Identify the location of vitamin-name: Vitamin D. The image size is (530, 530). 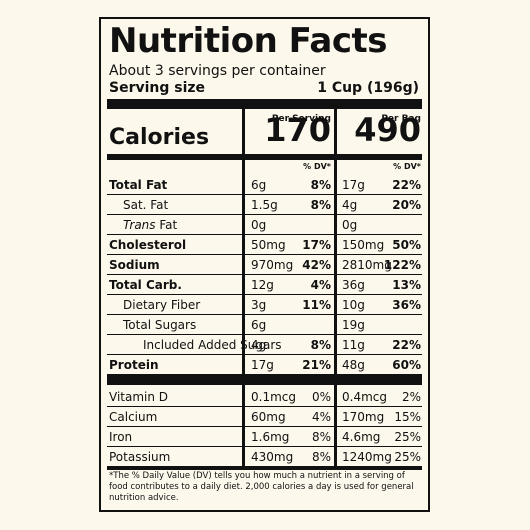
(139, 397).